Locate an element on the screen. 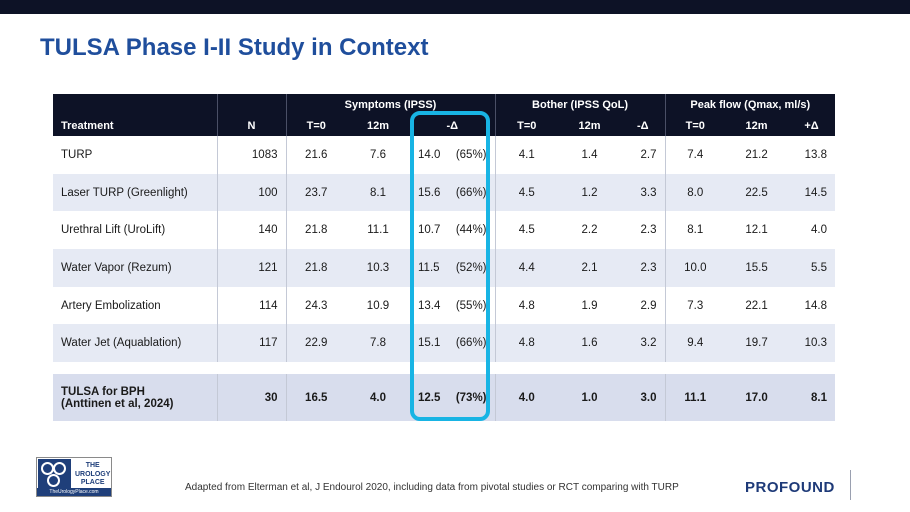  cell-p-delta: 8.1 is located at coordinates (812, 398).